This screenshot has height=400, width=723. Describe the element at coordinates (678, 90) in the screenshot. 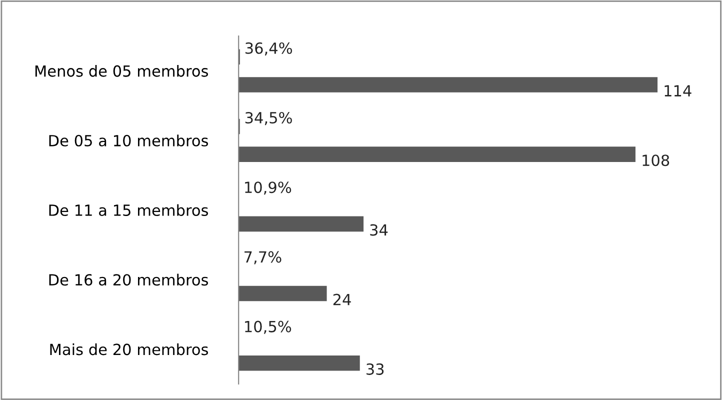

I see `data-label: 114` at that location.